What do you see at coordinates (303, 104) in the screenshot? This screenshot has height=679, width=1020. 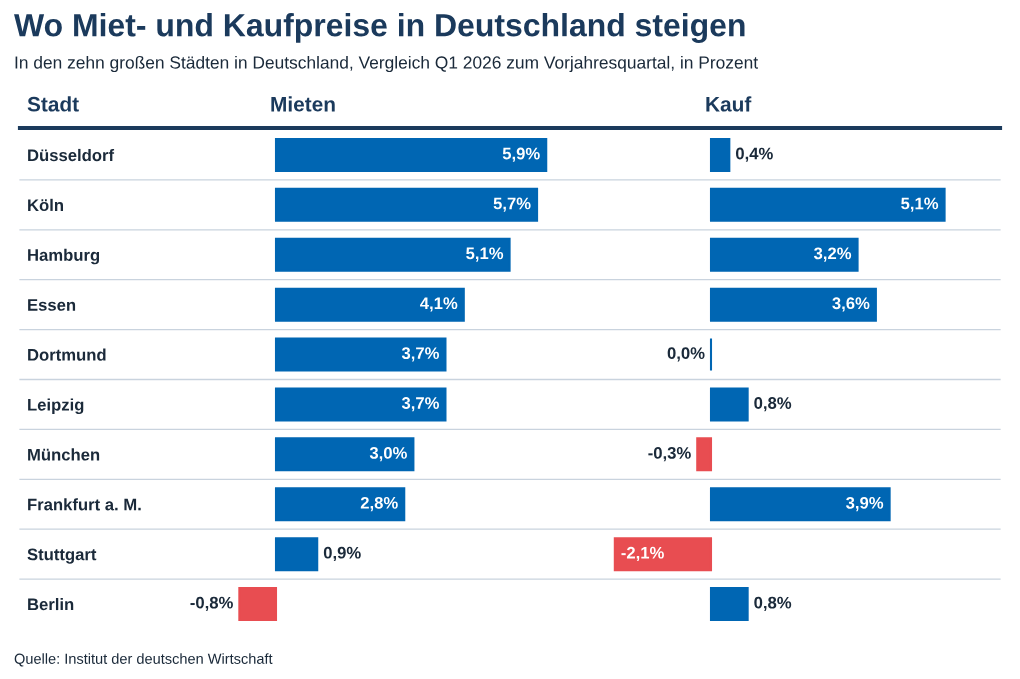 I see `x-axis-title: Mieten` at bounding box center [303, 104].